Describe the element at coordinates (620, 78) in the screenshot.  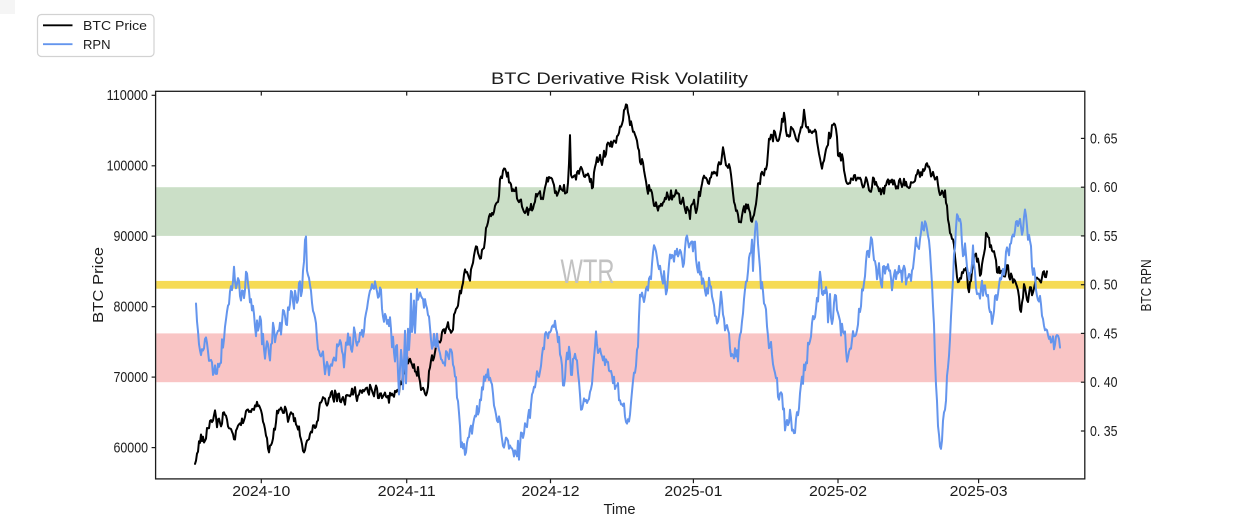
I see `svg-text: BTC Derivative Risk Volatility` at that location.